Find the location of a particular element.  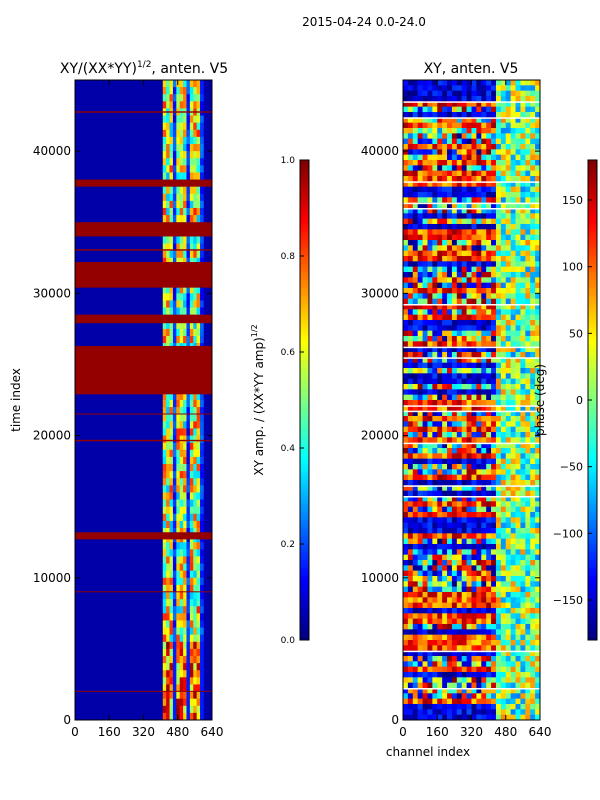

phase-flagged-row is located at coordinates (471, 486).